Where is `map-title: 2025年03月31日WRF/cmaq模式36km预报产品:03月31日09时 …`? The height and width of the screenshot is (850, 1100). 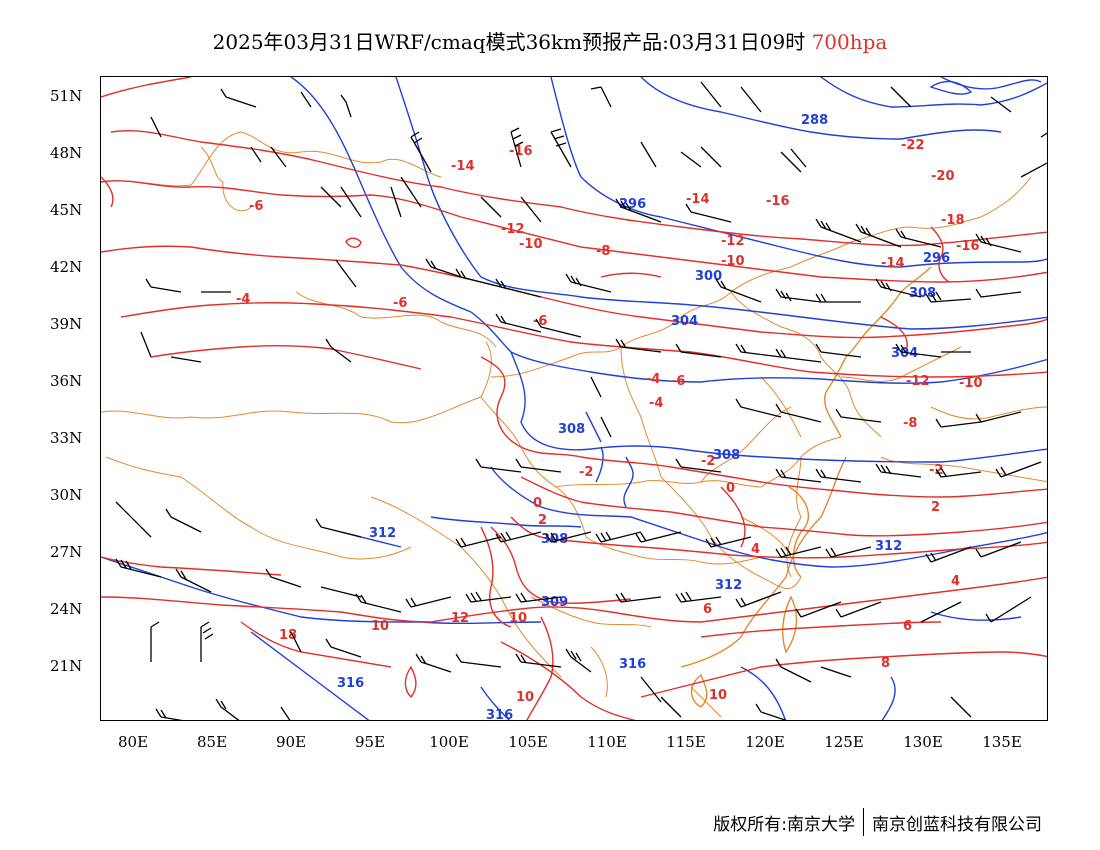 map-title: 2025年03月31日WRF/cmaq模式36km预报产品:03月31日09时 … is located at coordinates (550, 40).